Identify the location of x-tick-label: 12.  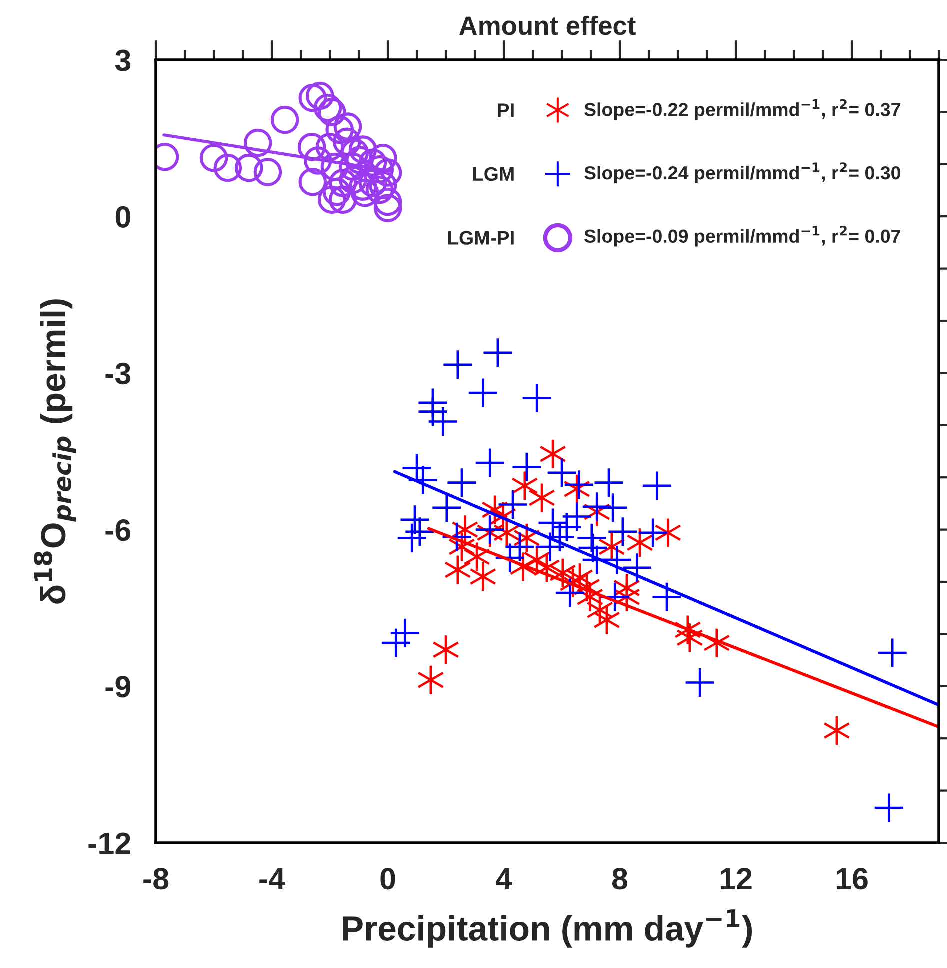
(736, 879).